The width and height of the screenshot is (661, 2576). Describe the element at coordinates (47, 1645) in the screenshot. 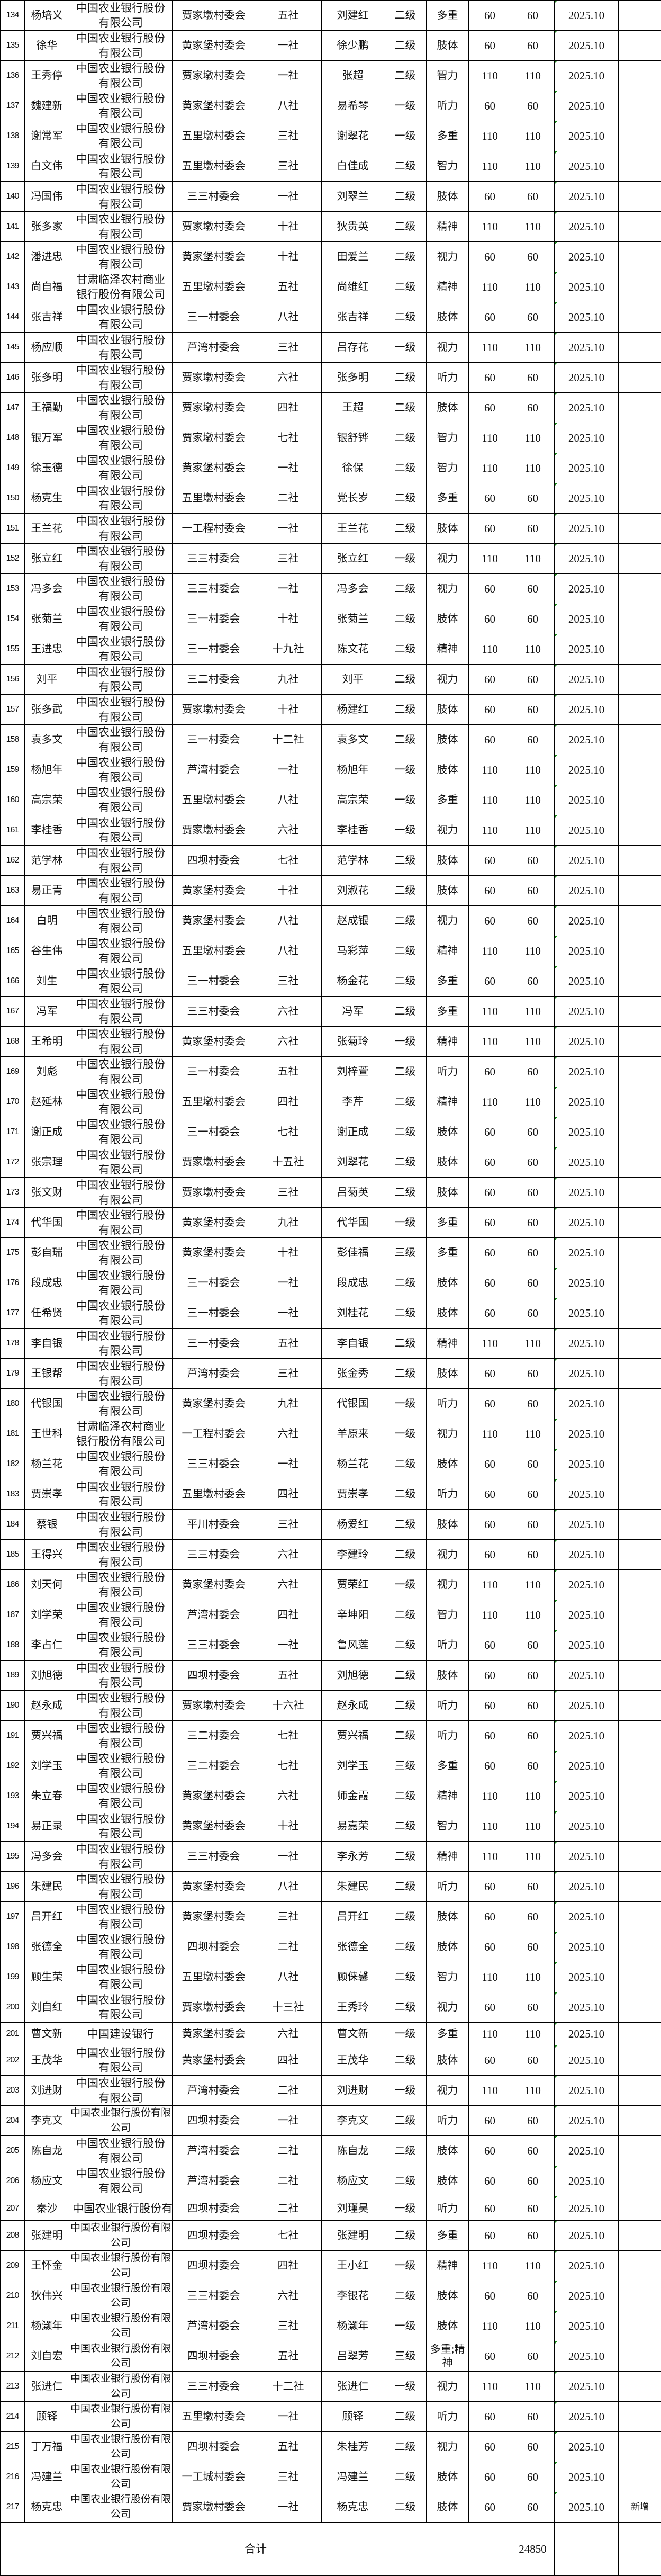

I see `applicant-name: 李占仁` at that location.